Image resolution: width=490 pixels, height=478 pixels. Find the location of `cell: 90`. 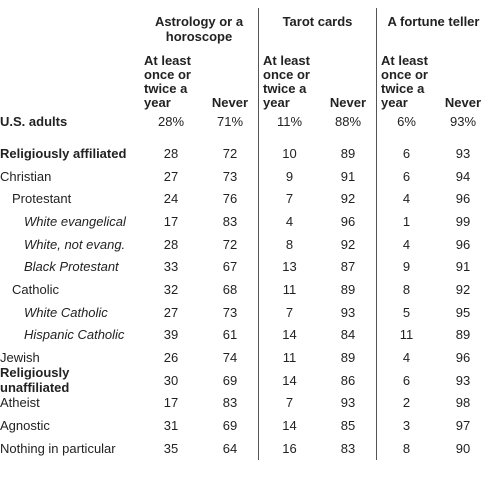

cell: 90 is located at coordinates (463, 448).